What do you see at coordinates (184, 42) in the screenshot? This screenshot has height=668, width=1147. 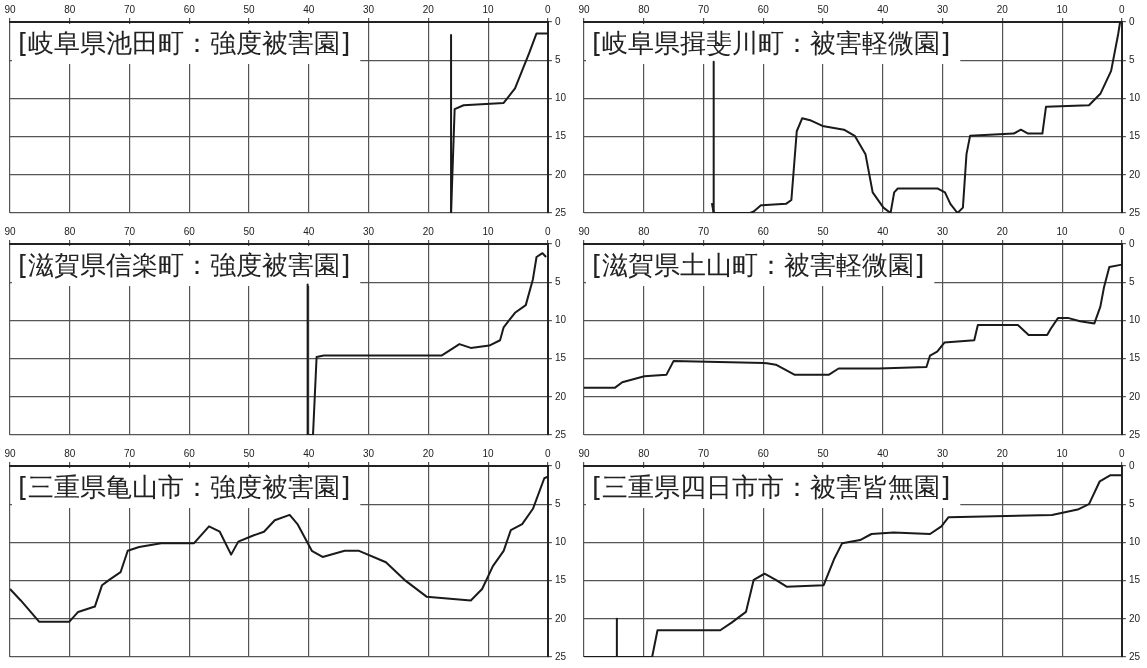 I see `chart-title: [岐阜県池田町：強度被害園]` at bounding box center [184, 42].